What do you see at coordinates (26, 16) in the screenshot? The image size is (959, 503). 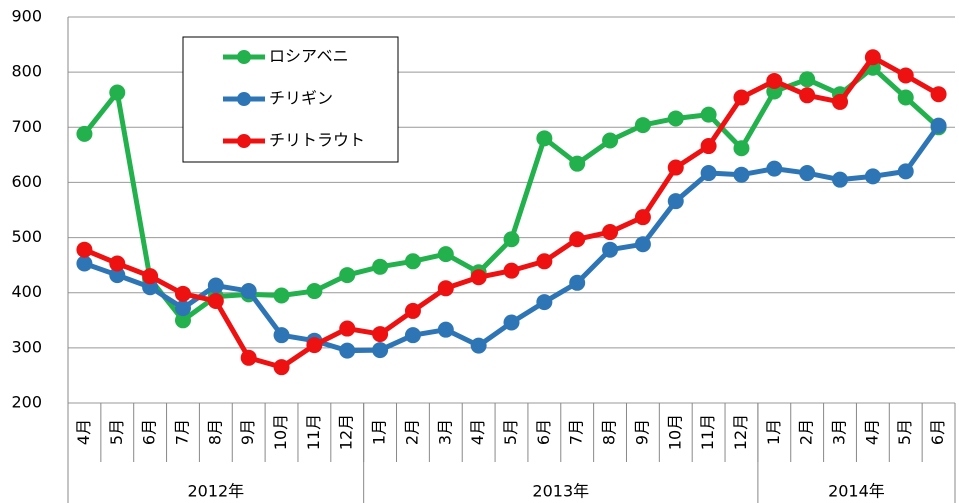 I see `y-tick-label: 900` at bounding box center [26, 16].